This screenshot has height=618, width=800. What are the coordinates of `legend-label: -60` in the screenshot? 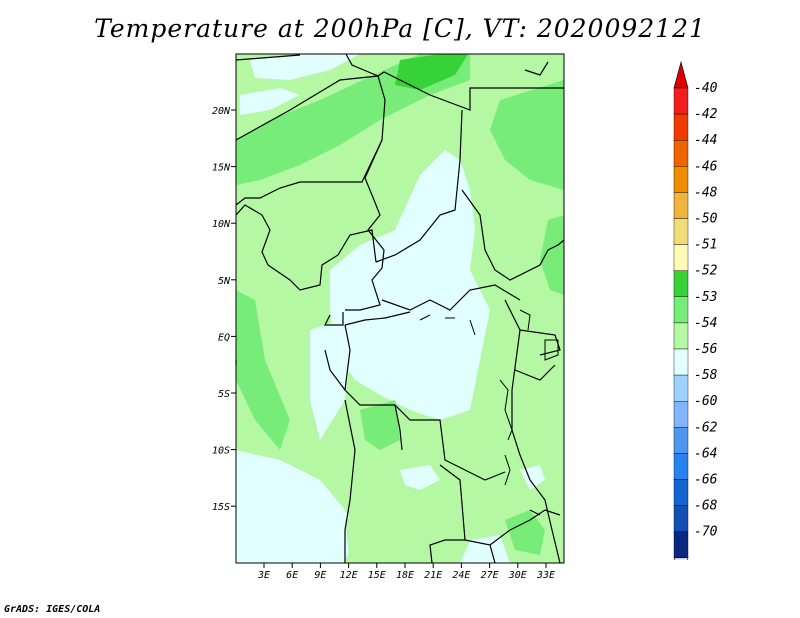 It's located at (706, 401).